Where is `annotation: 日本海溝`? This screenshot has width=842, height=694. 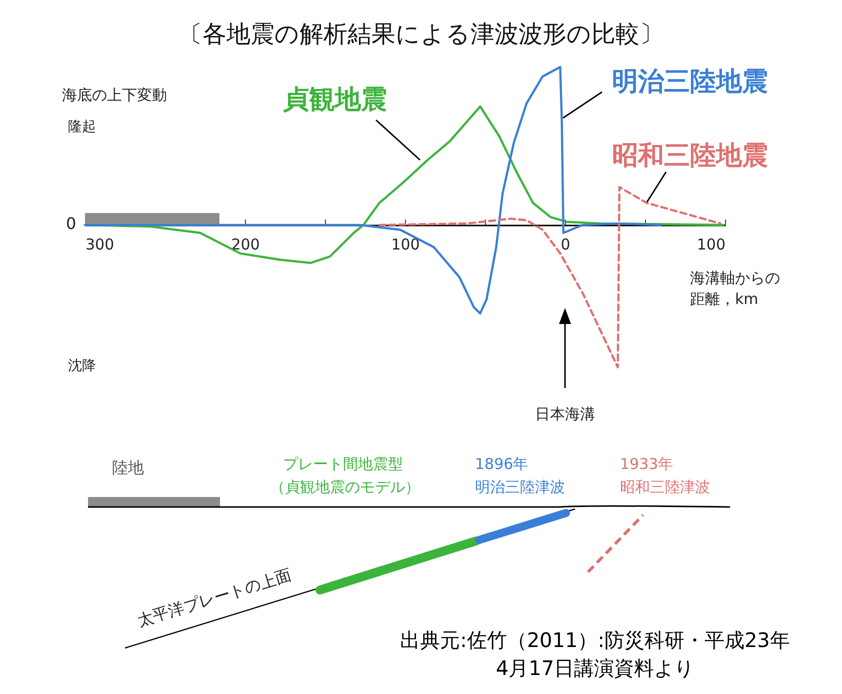 annotation: 日本海溝 is located at coordinates (565, 414).